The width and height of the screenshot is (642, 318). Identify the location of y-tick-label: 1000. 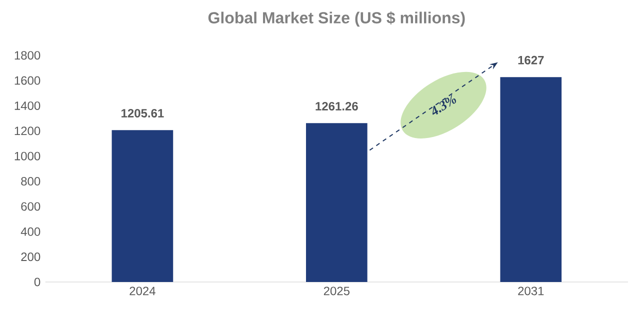
(27, 156).